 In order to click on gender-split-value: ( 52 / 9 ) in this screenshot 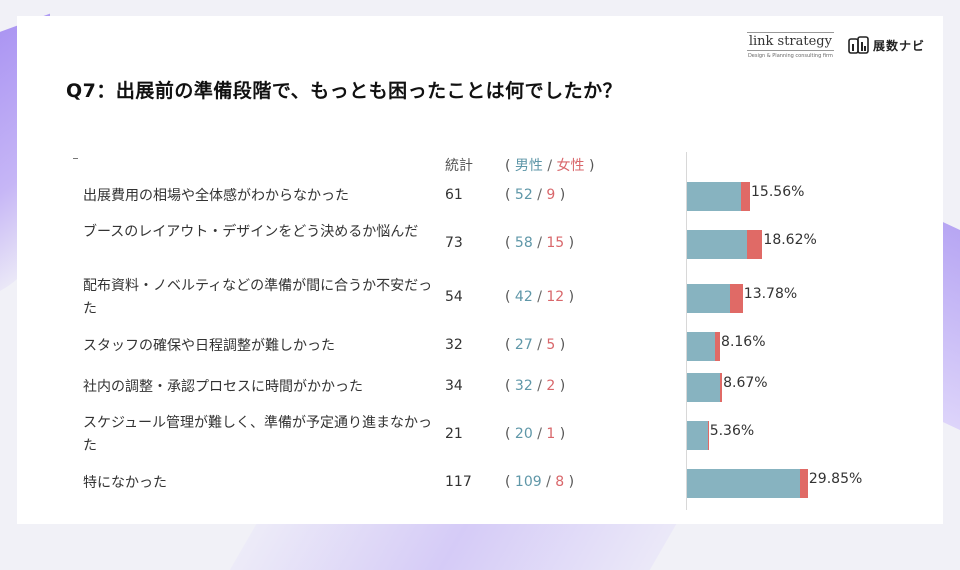, I will do `click(535, 195)`.